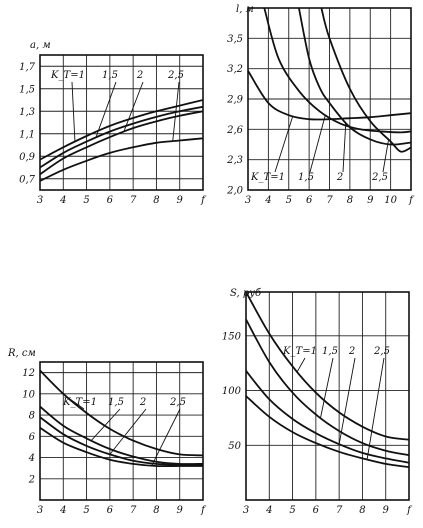  I want to click on y-tick-label: 2,0, so click(235, 191).